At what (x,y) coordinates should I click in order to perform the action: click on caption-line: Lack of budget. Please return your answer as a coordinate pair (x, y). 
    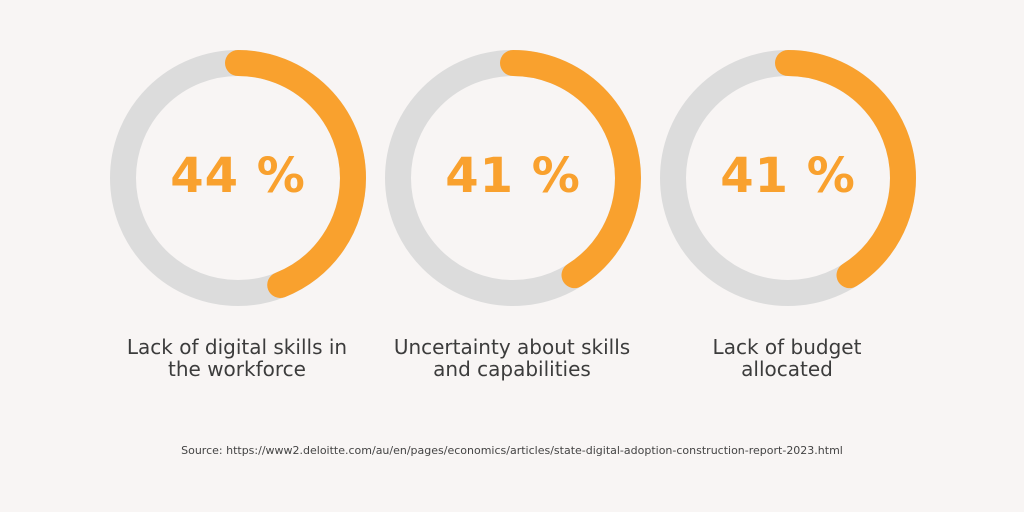
    Looking at the image, I should click on (787, 347).